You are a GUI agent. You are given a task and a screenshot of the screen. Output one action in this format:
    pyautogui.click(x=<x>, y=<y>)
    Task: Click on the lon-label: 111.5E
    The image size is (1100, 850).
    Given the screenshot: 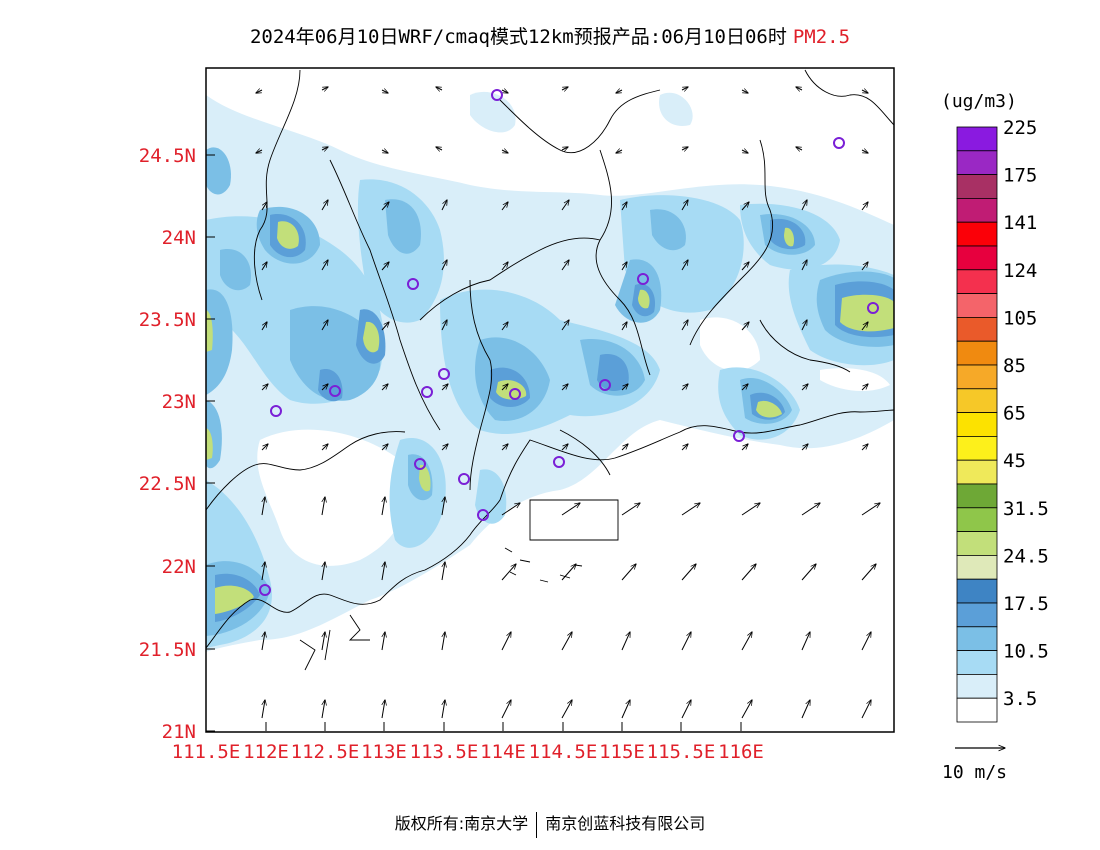 What is the action you would take?
    pyautogui.click(x=206, y=752)
    